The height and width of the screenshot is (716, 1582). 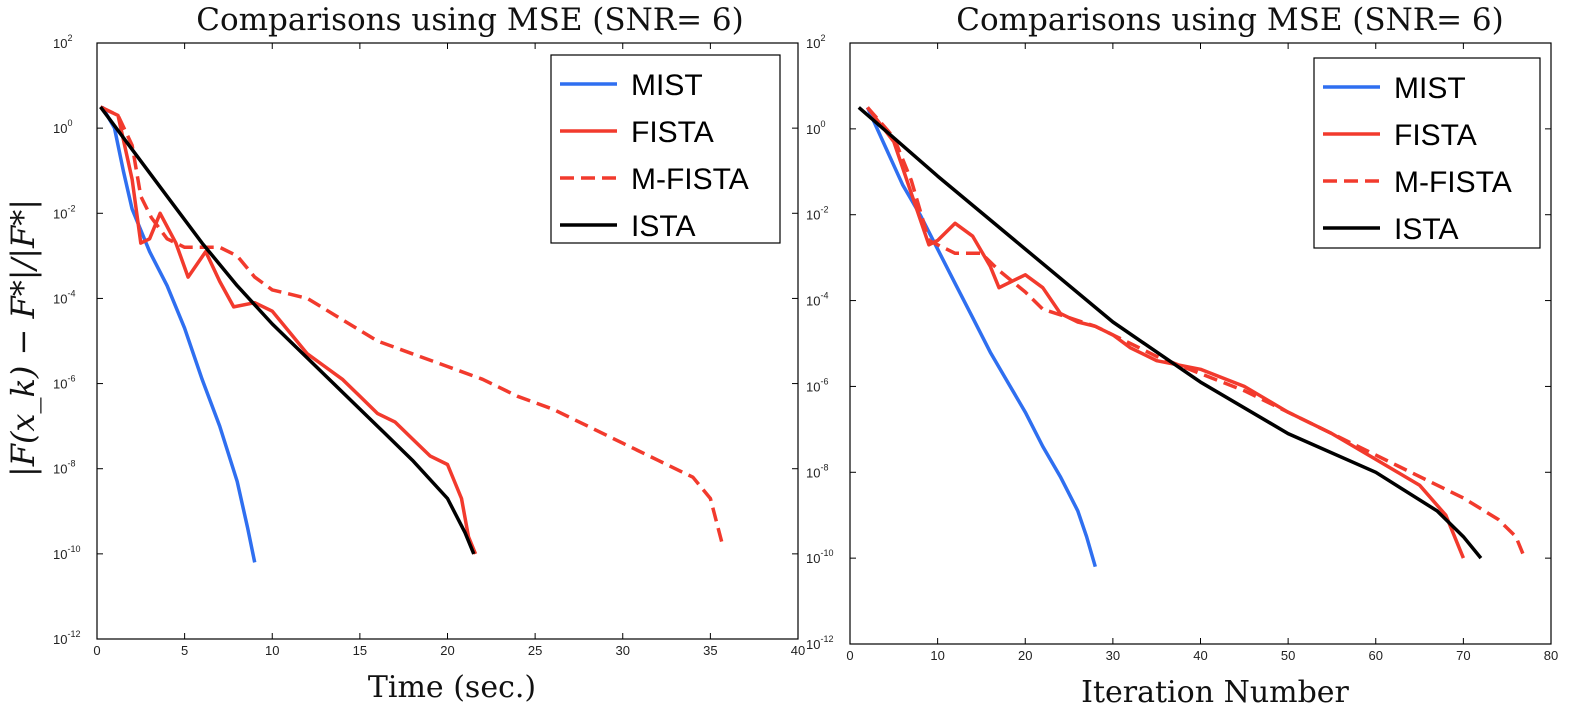 I want to click on x-axis-label: Time (sec.), so click(x=452, y=687).